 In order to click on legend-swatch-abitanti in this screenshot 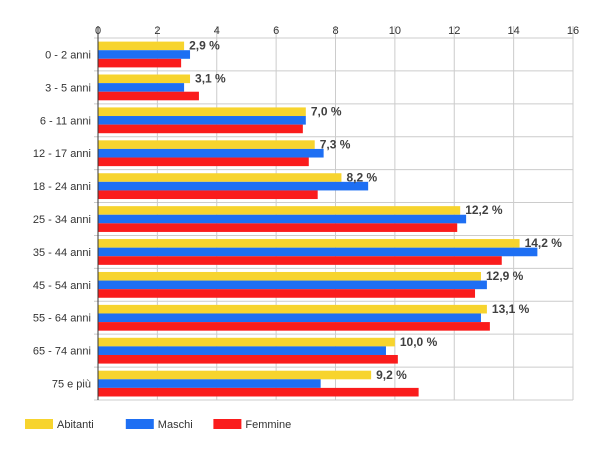, I will do `click(39, 424)`.